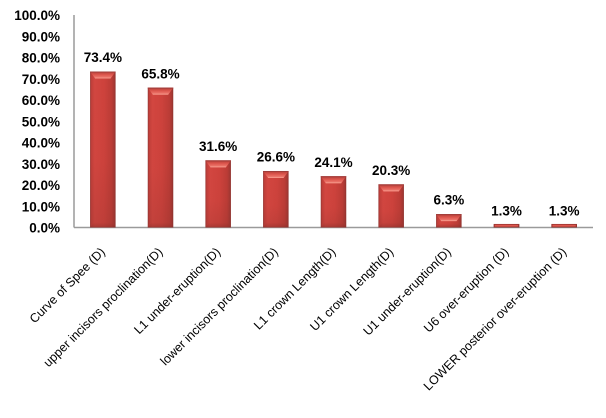  What do you see at coordinates (41, 36) in the screenshot?
I see `svg-text: 90.0%` at bounding box center [41, 36].